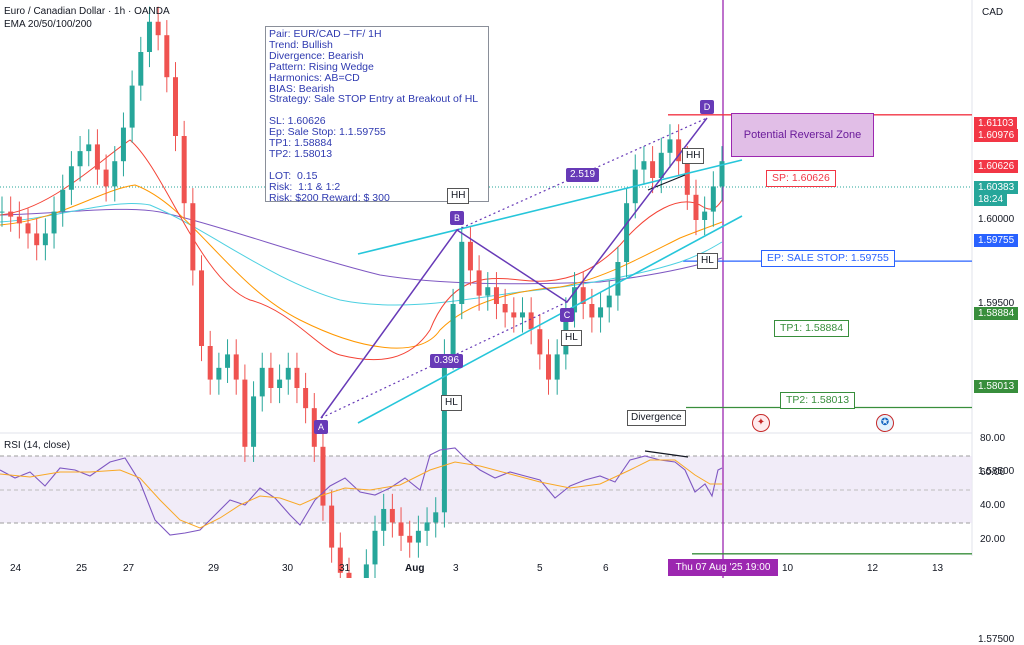 This screenshot has width=1024, height=645. I want to click on time-tick-label: 13, so click(938, 568).